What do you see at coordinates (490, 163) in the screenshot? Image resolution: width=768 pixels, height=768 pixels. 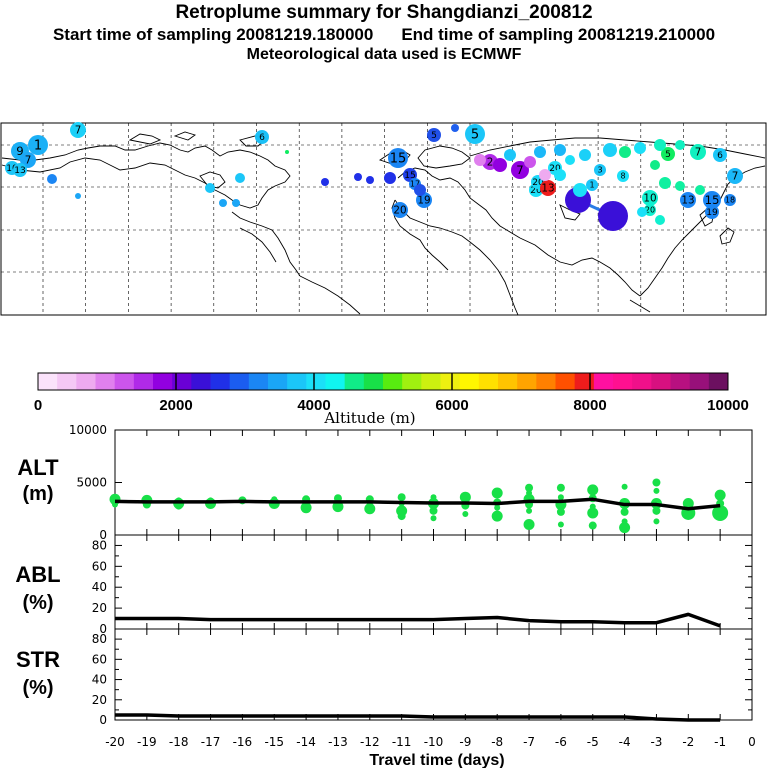 I see `centroid-day-label: 2` at bounding box center [490, 163].